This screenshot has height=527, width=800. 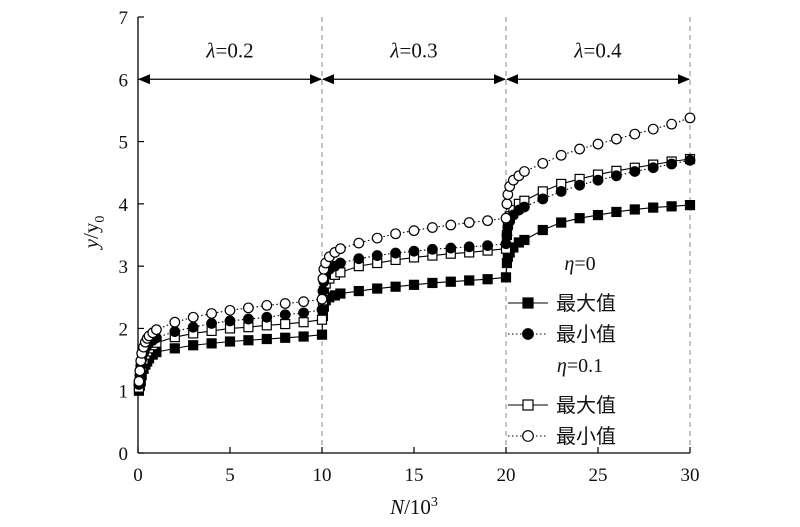 I want to click on y-tick-label: 6, so click(x=124, y=80).